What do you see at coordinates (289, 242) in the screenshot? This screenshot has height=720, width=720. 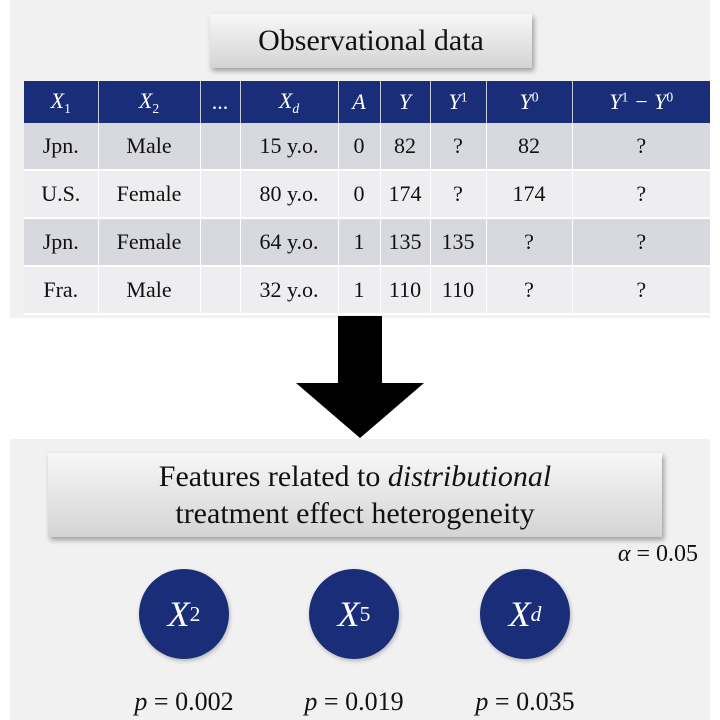 I see `cell-age: 64 y.o.` at bounding box center [289, 242].